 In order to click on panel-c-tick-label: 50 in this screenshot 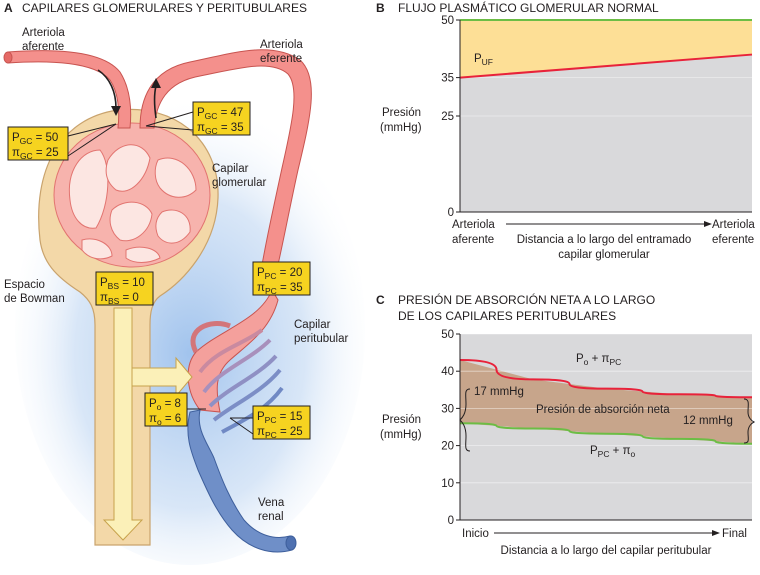, I will do `click(447, 335)`.